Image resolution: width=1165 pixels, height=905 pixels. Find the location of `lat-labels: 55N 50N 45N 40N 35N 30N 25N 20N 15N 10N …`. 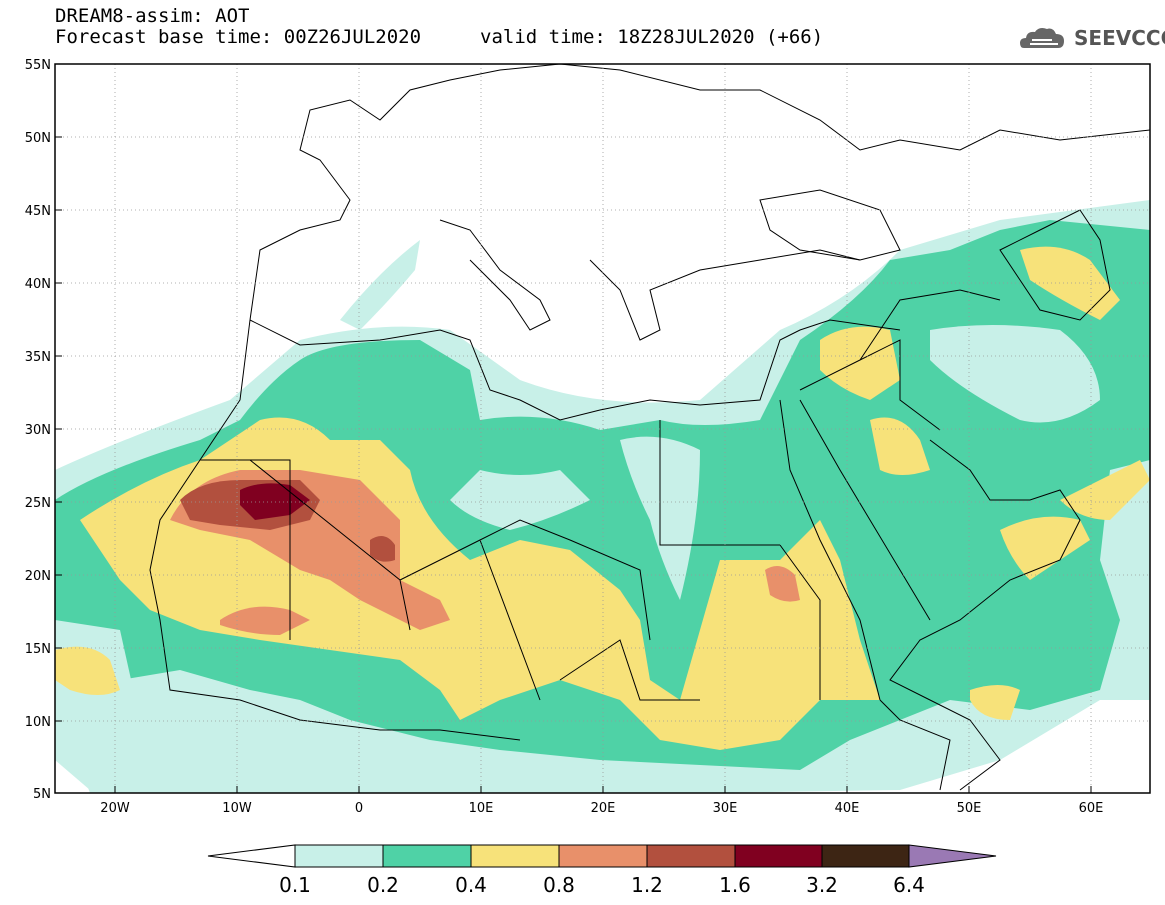

lat-labels: 55N 50N 45N 40N 35N 30N 25N 20N 15N 10N … is located at coordinates (38, 430).